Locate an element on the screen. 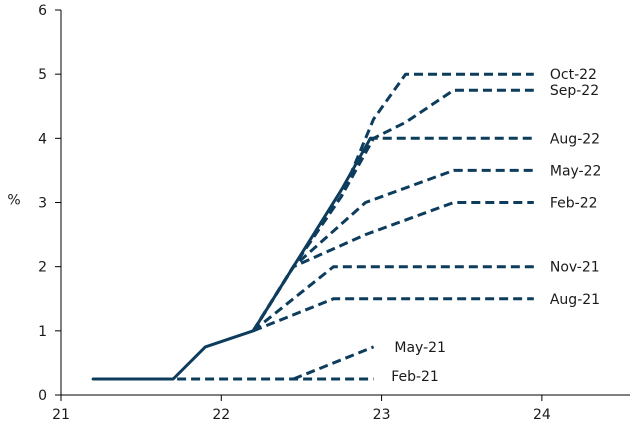  y-tick-label: 2 is located at coordinates (42, 268).